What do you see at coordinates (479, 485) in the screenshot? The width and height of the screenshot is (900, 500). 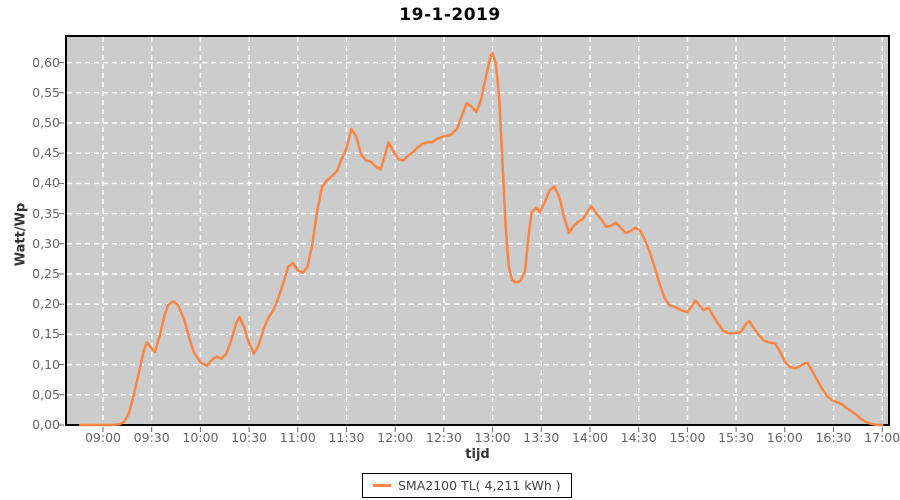 I see `legend-label: SMA2100 TL( 4,211 kWh )` at bounding box center [479, 485].